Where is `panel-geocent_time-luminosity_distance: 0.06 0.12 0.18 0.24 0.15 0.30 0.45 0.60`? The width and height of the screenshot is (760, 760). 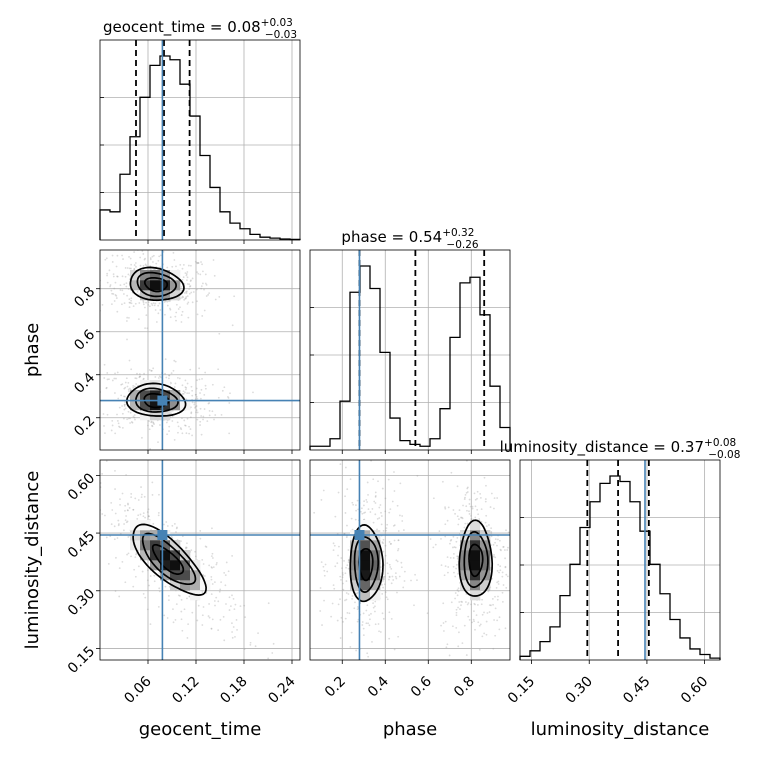
panel-geocent_time-luminosity_distance: 0.06 0.12 0.18 0.24 0.15 0.30 0.45 0.60 is located at coordinates (183, 583).